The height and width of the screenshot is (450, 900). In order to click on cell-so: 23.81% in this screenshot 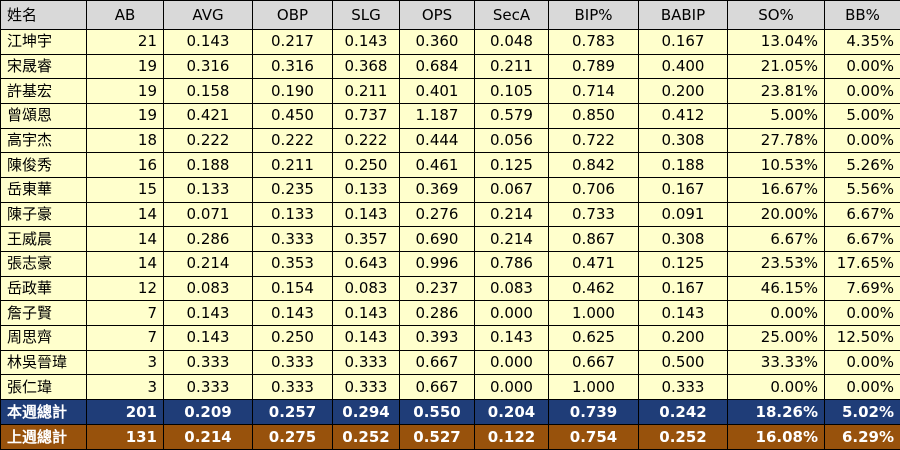, I will do `click(776, 91)`.